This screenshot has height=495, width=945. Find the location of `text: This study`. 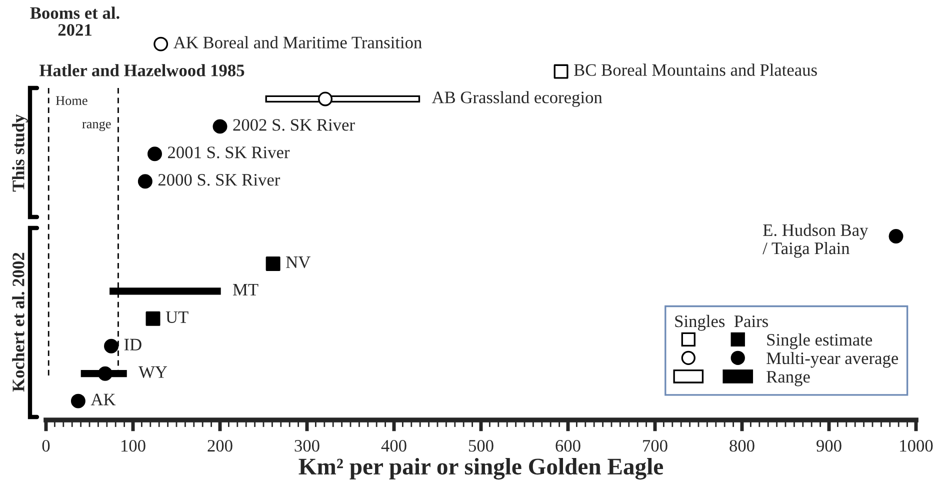

text: This study is located at coordinates (20, 153).